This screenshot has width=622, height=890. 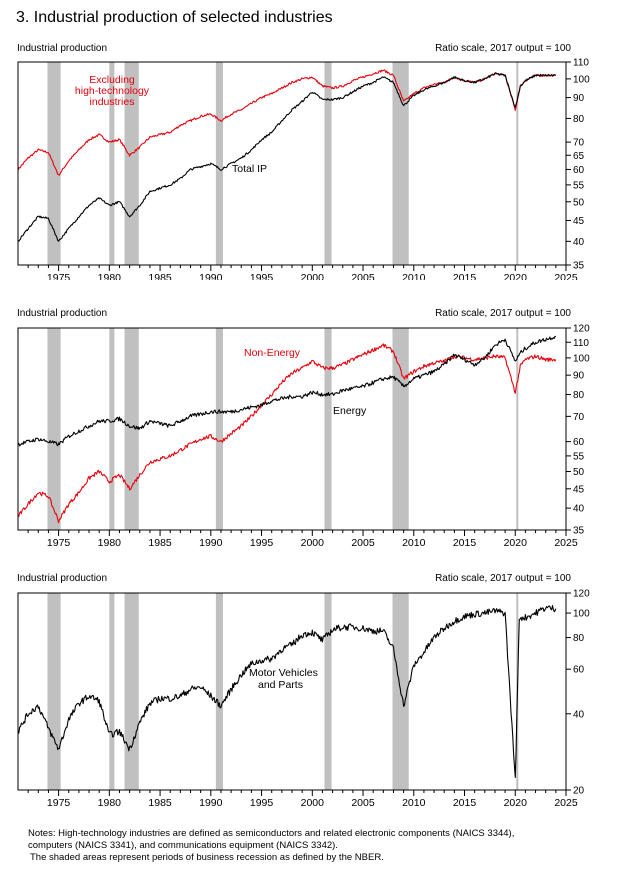 What do you see at coordinates (579, 156) in the screenshot?
I see `y-tick-label: 65` at bounding box center [579, 156].